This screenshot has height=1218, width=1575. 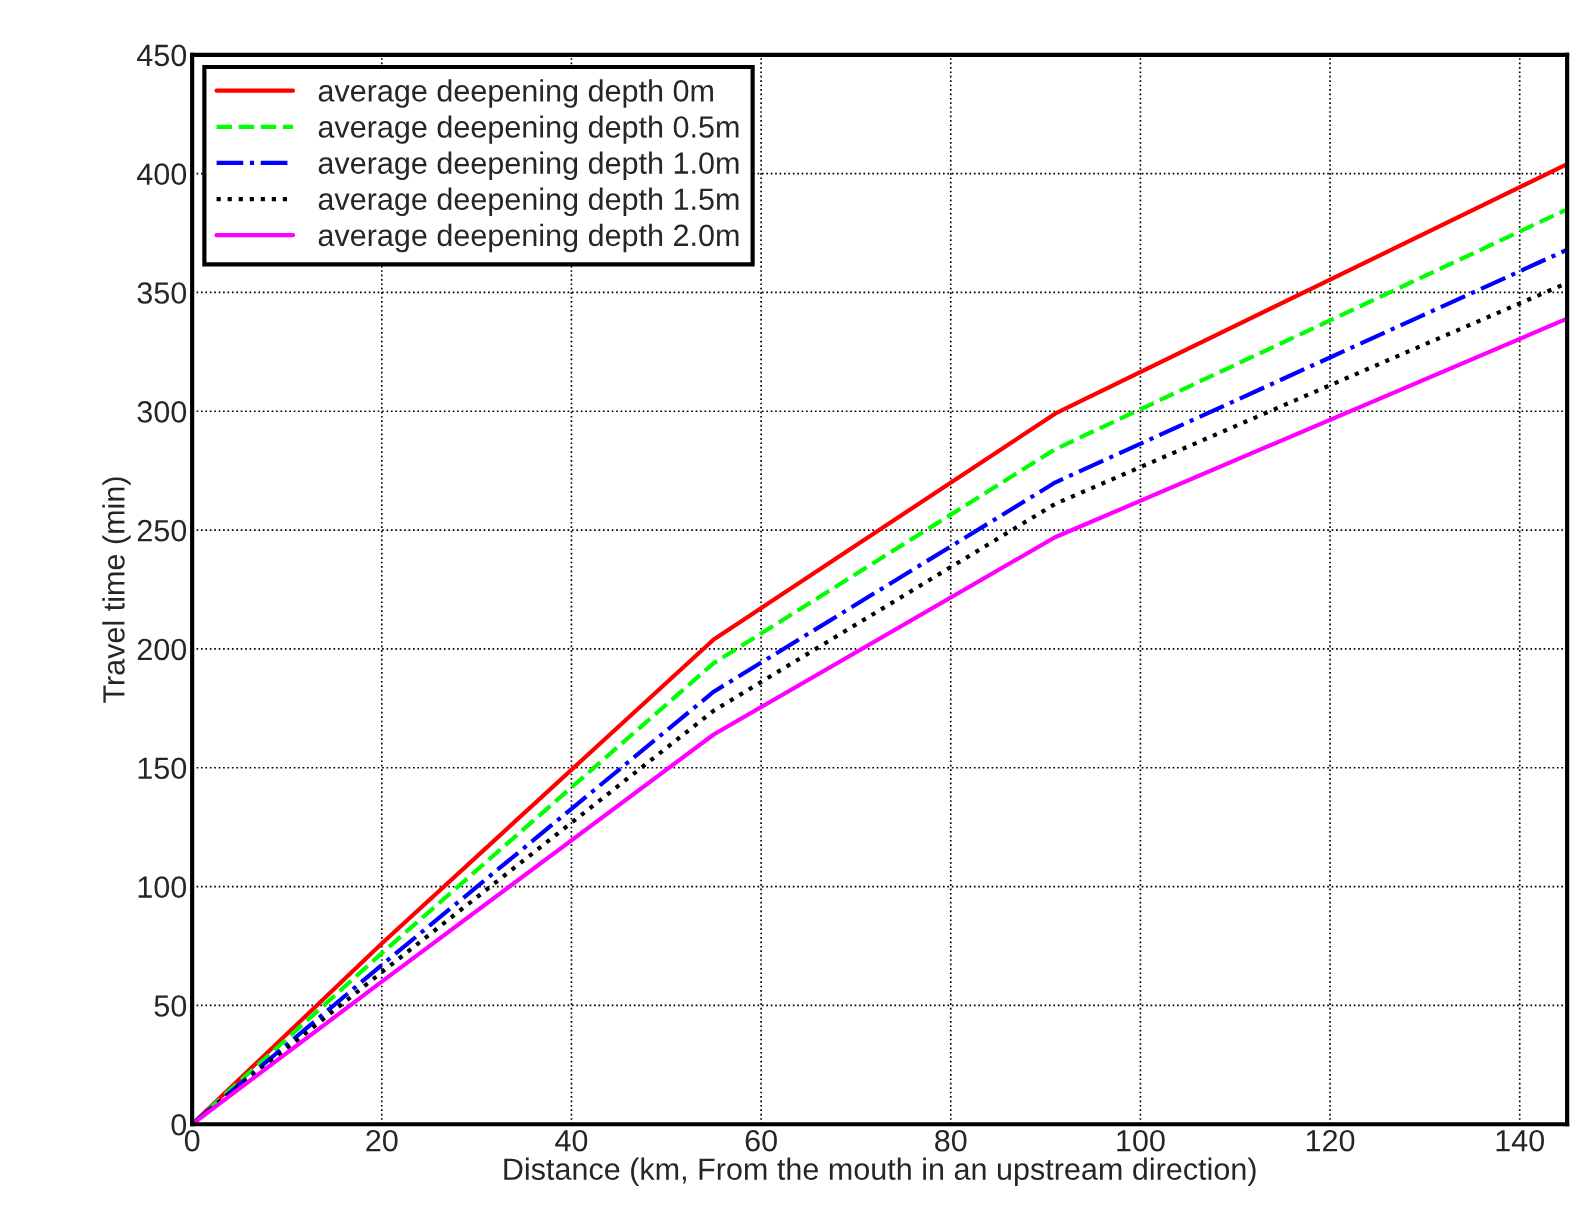 I want to click on y-tick-label: 350, so click(x=162, y=293).